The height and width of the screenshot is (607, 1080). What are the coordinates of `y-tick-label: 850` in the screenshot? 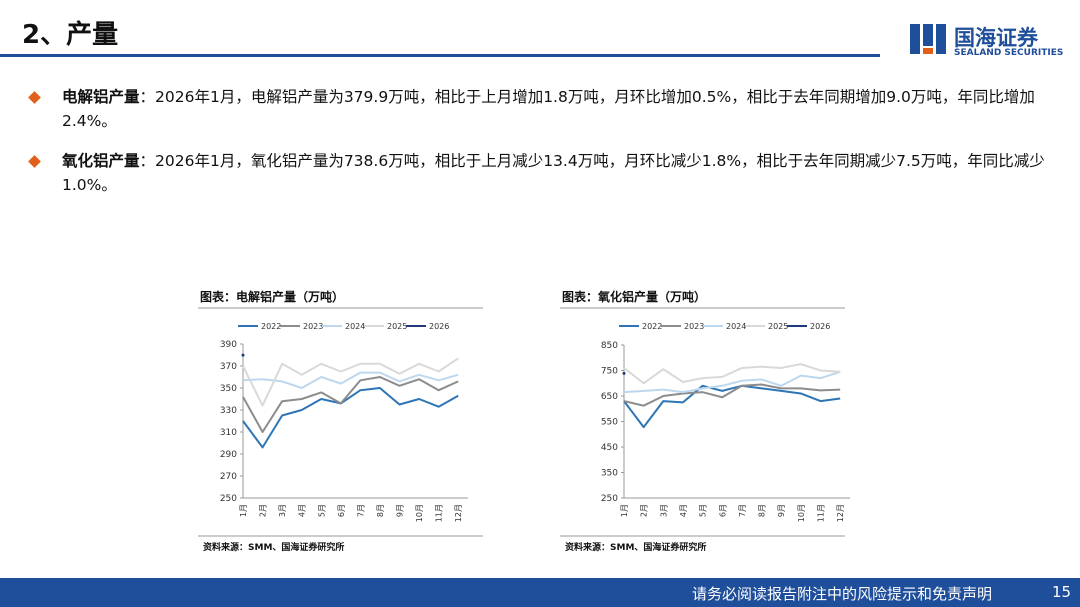 It's located at (609, 346).